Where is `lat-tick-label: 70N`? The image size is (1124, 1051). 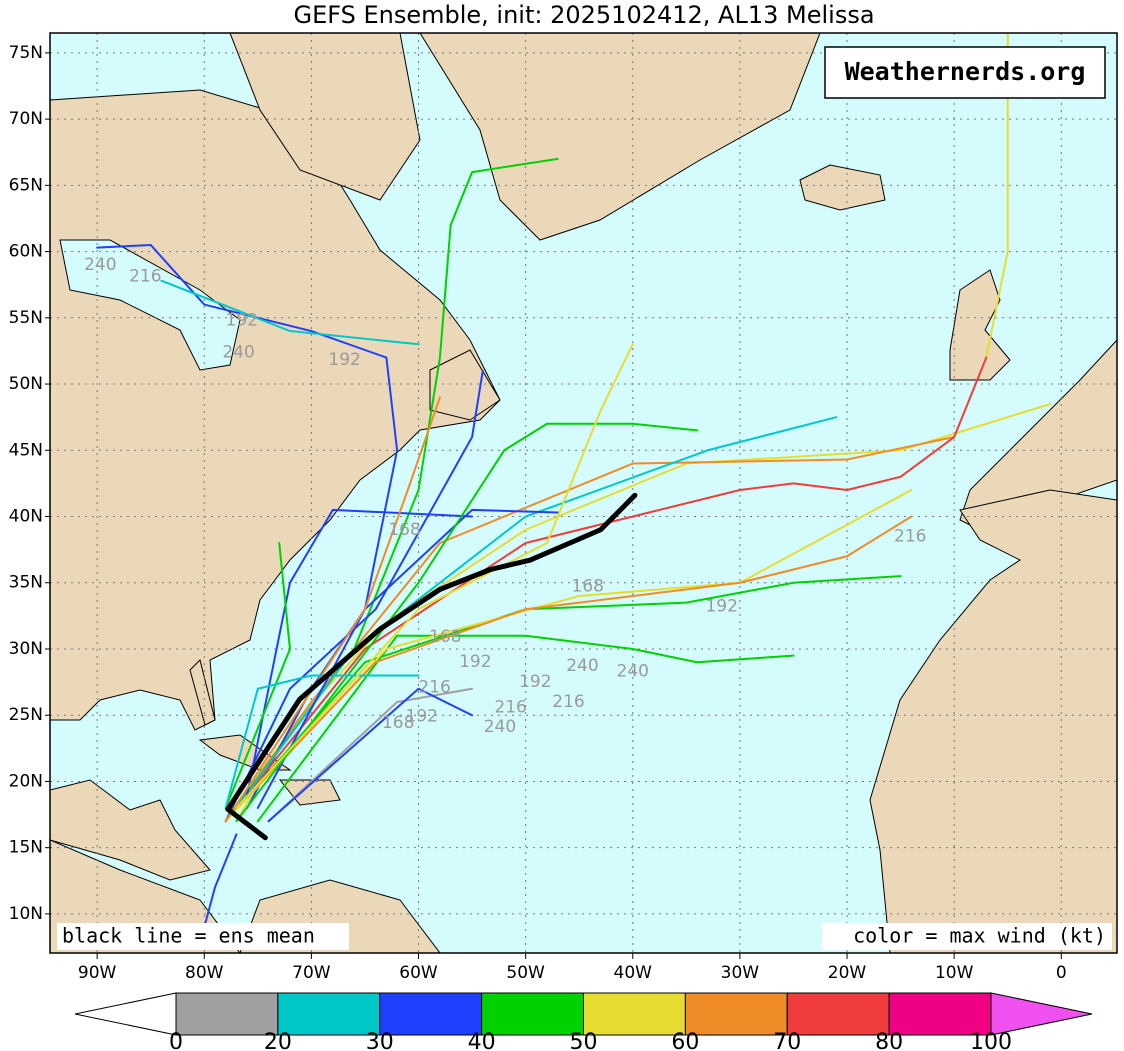 lat-tick-label: 70N is located at coordinates (26, 119).